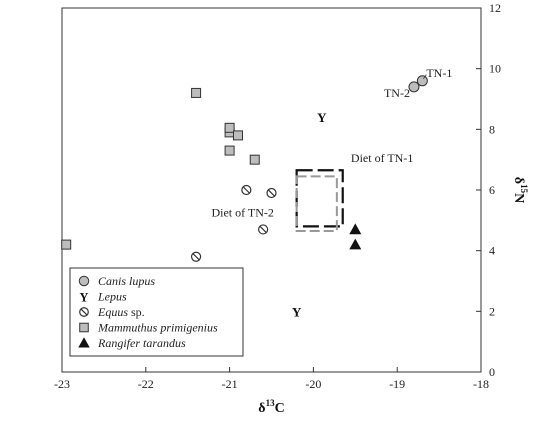 The width and height of the screenshot is (549, 424). What do you see at coordinates (156, 312) in the screenshot?
I see `legend-box` at bounding box center [156, 312].